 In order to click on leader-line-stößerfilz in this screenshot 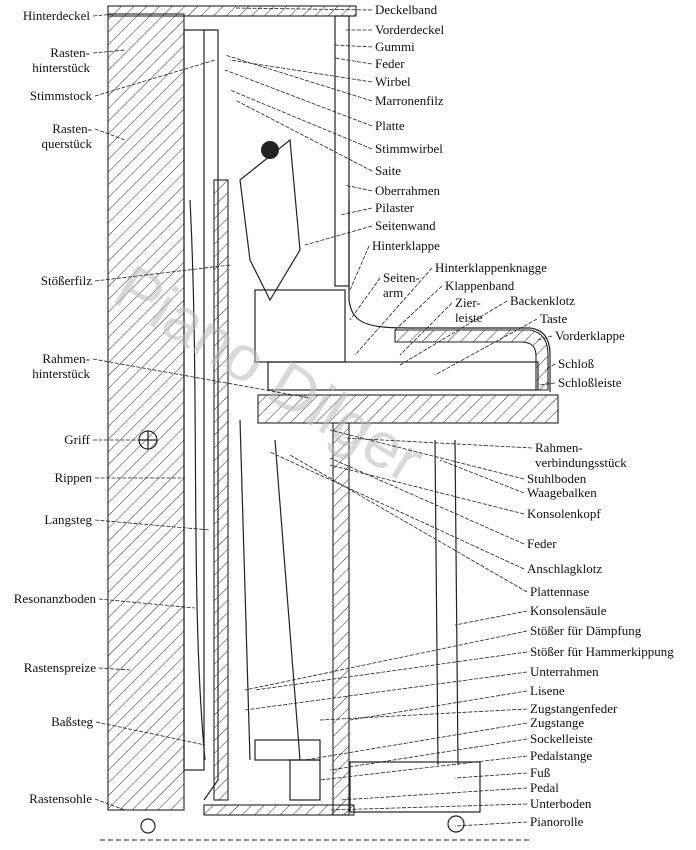, I will do `click(162, 273)`.